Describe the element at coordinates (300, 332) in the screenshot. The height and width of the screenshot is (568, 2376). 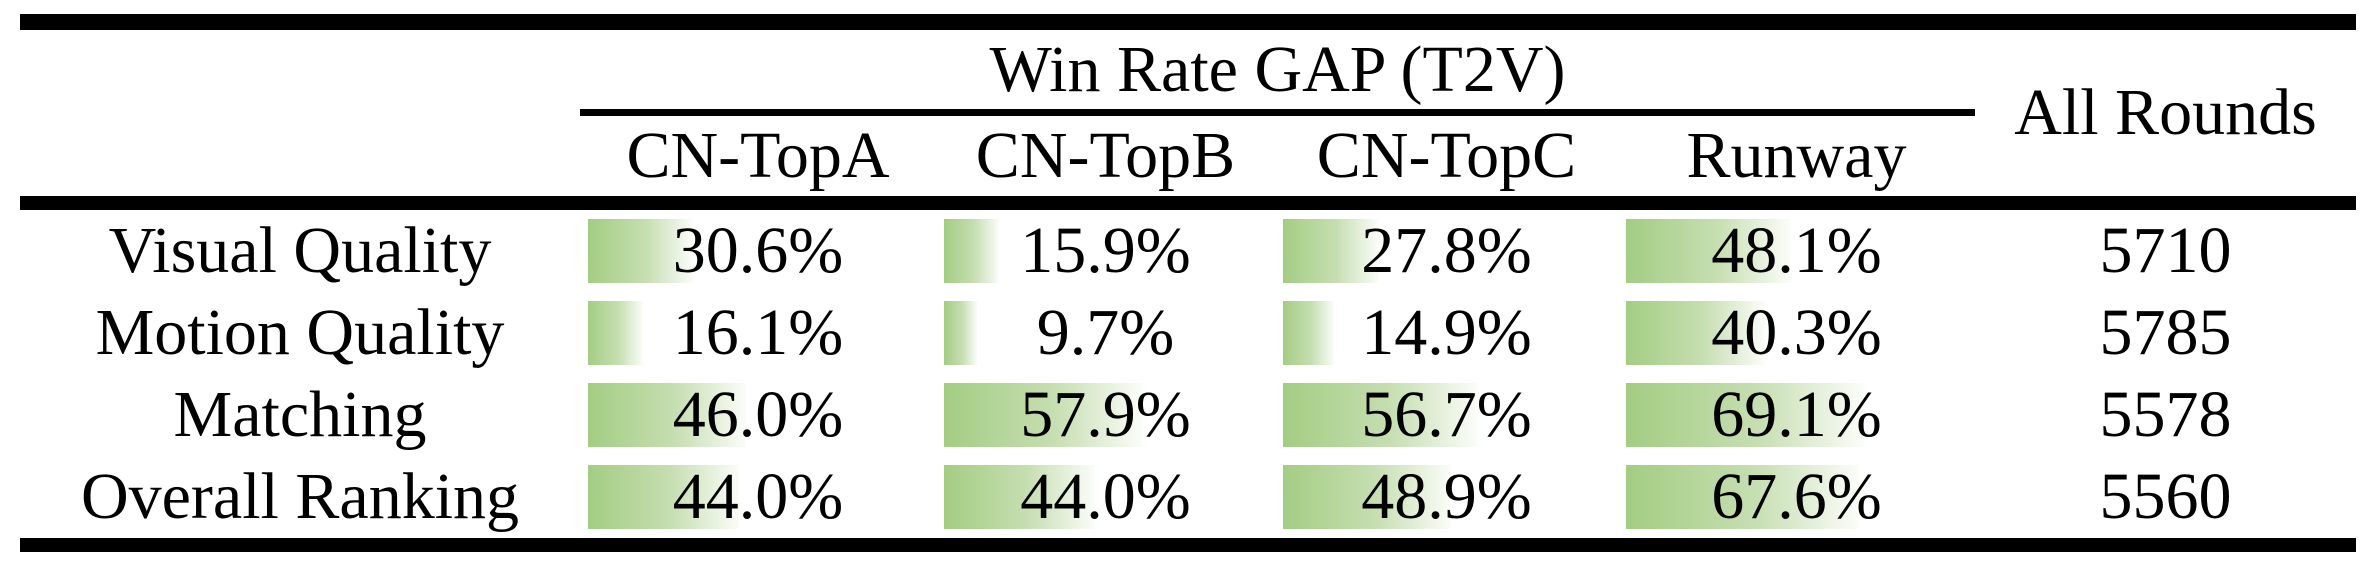
I see `row-label: Motion Quality` at that location.